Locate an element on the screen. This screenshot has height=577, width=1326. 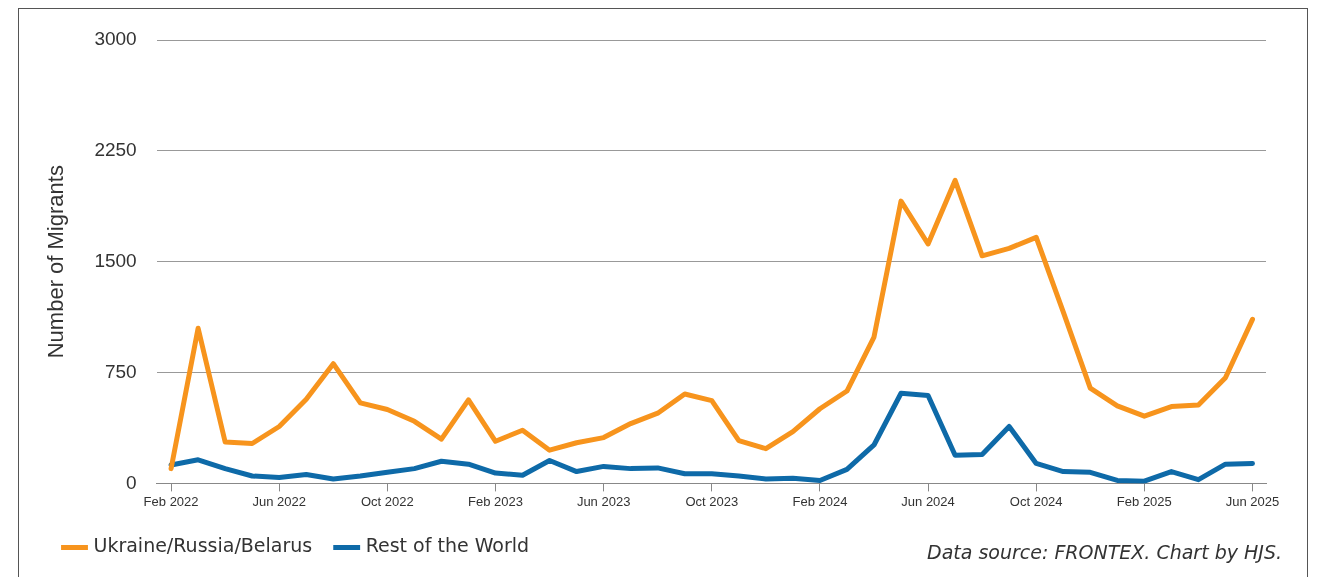
y-tick-label: 3000 is located at coordinates (115, 39).